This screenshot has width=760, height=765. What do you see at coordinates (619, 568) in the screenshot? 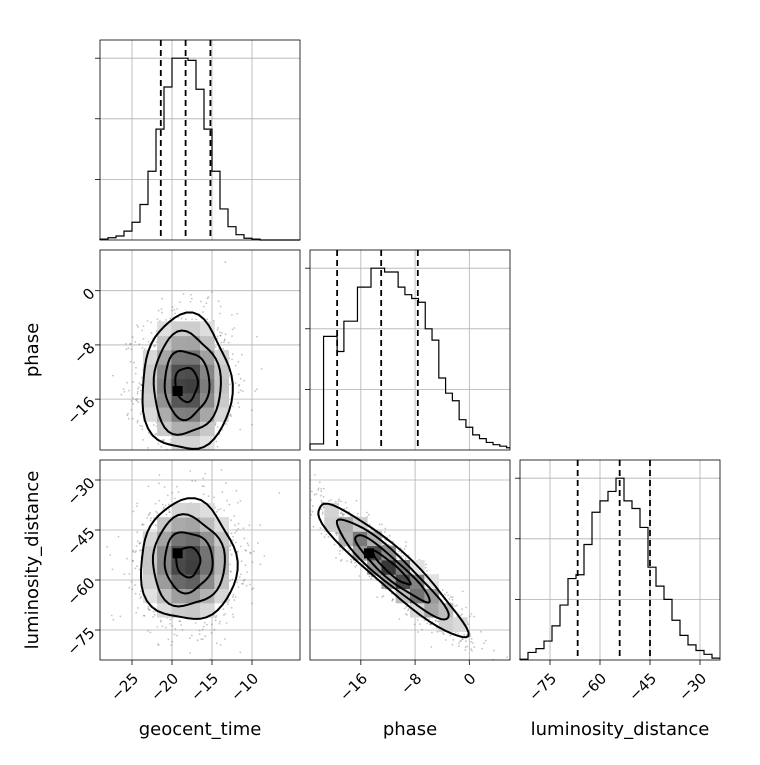
I see `histogram-step-luminosity_distance` at bounding box center [619, 568].